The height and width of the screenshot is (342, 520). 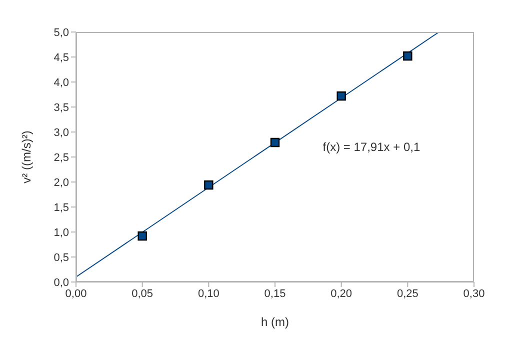 I want to click on y-tick-label: 0,5, so click(x=61, y=258).